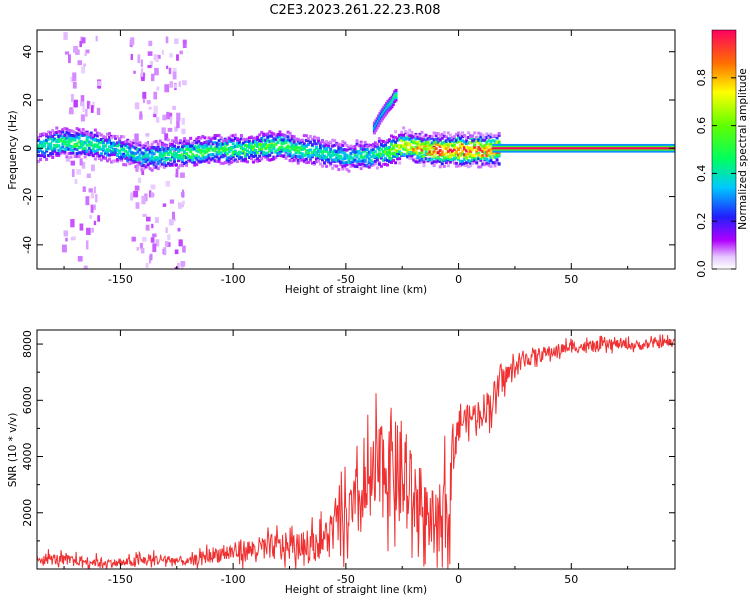 This screenshot has height=600, width=750. I want to click on branch-cell, so click(396, 95).